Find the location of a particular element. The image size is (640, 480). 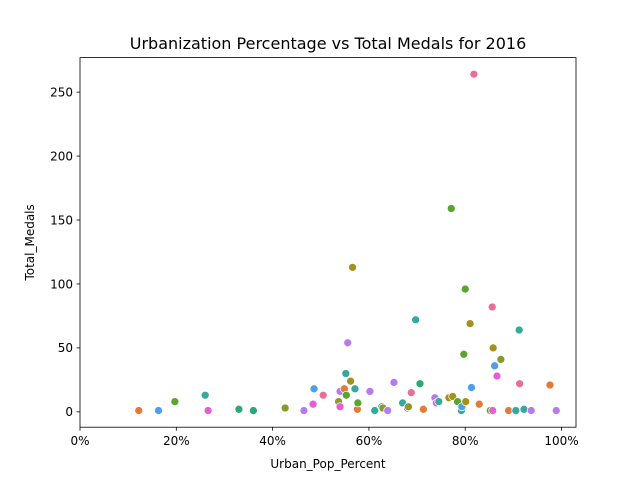

y-tick-label: 100 is located at coordinates (61, 284).